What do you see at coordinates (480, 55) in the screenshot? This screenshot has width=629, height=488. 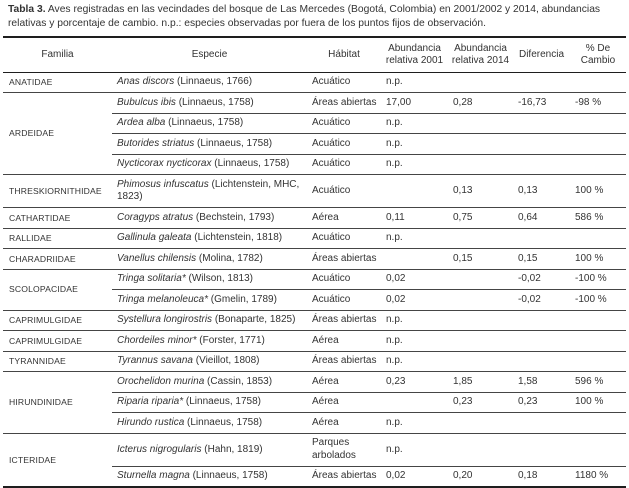 I see `column-header-abundancia-2014: Abundancia relativa 2014` at bounding box center [480, 55].